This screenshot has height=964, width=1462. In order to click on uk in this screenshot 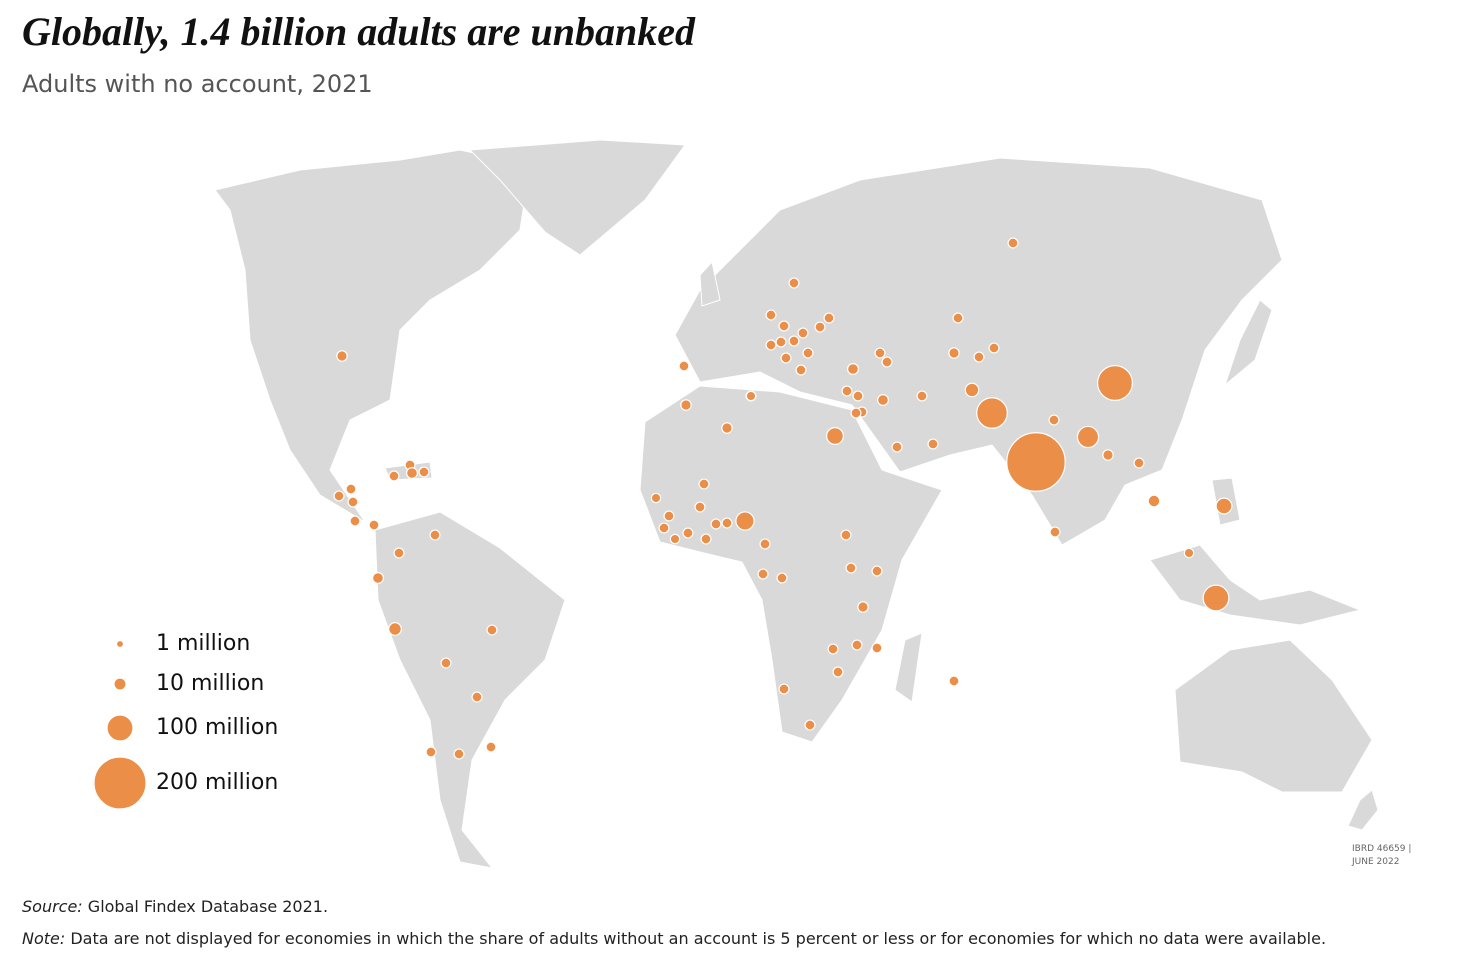, I will do `click(710, 283)`.